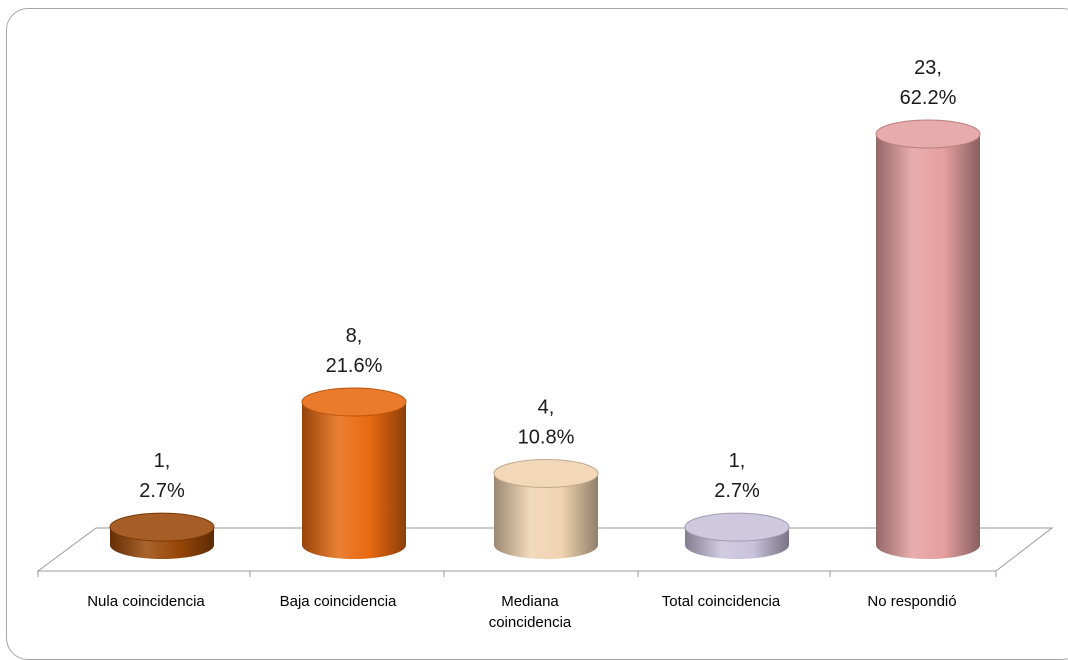 The width and height of the screenshot is (1068, 660). Describe the element at coordinates (146, 601) in the screenshot. I see `category-label: Nula coincidencia` at that location.